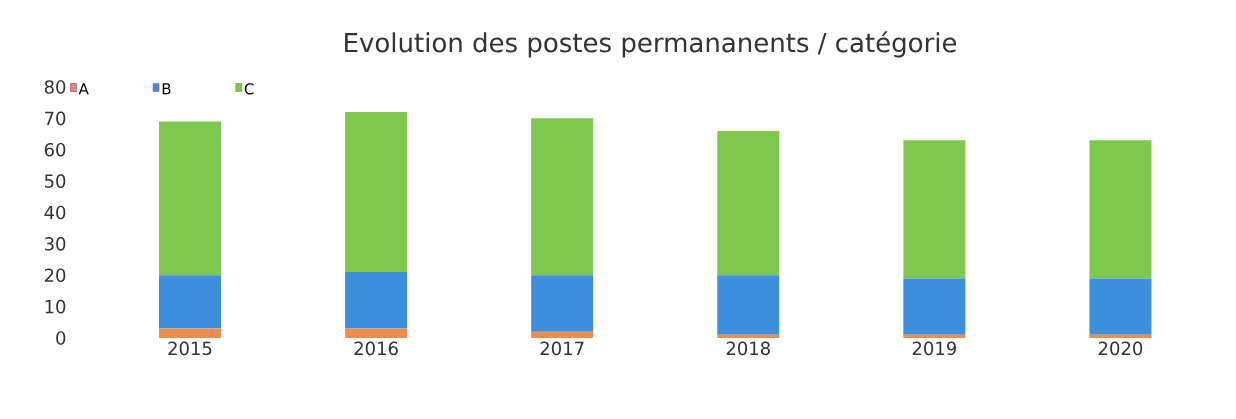 This screenshot has width=1236, height=419. I want to click on x-tick-label: 2020, so click(1120, 348).